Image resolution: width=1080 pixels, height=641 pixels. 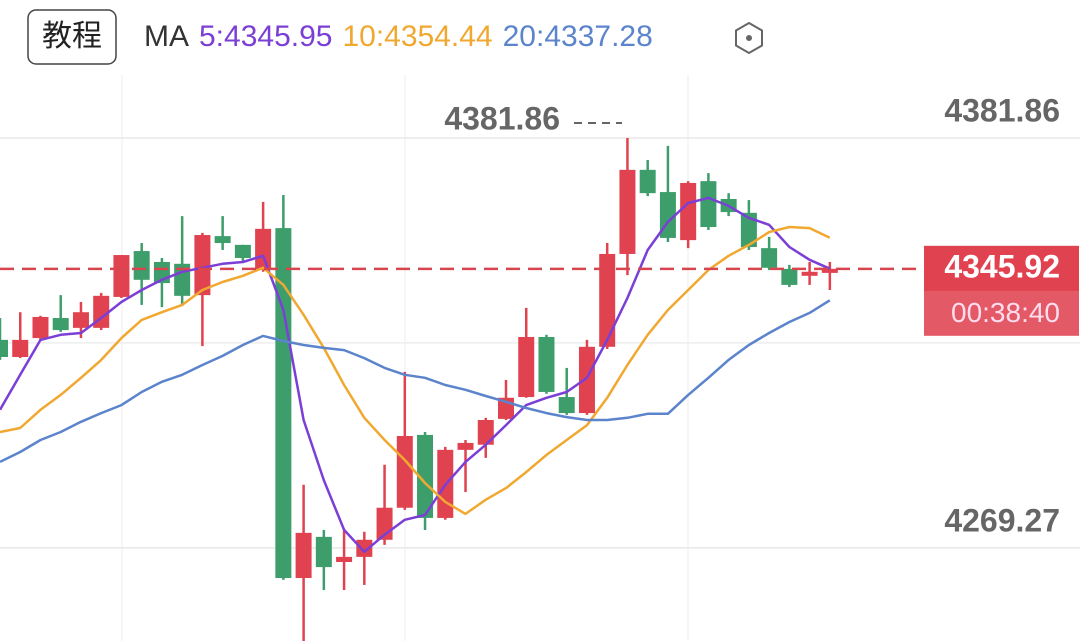 What do you see at coordinates (502, 118) in the screenshot?
I see `high-marker-label: 4381.86` at bounding box center [502, 118].